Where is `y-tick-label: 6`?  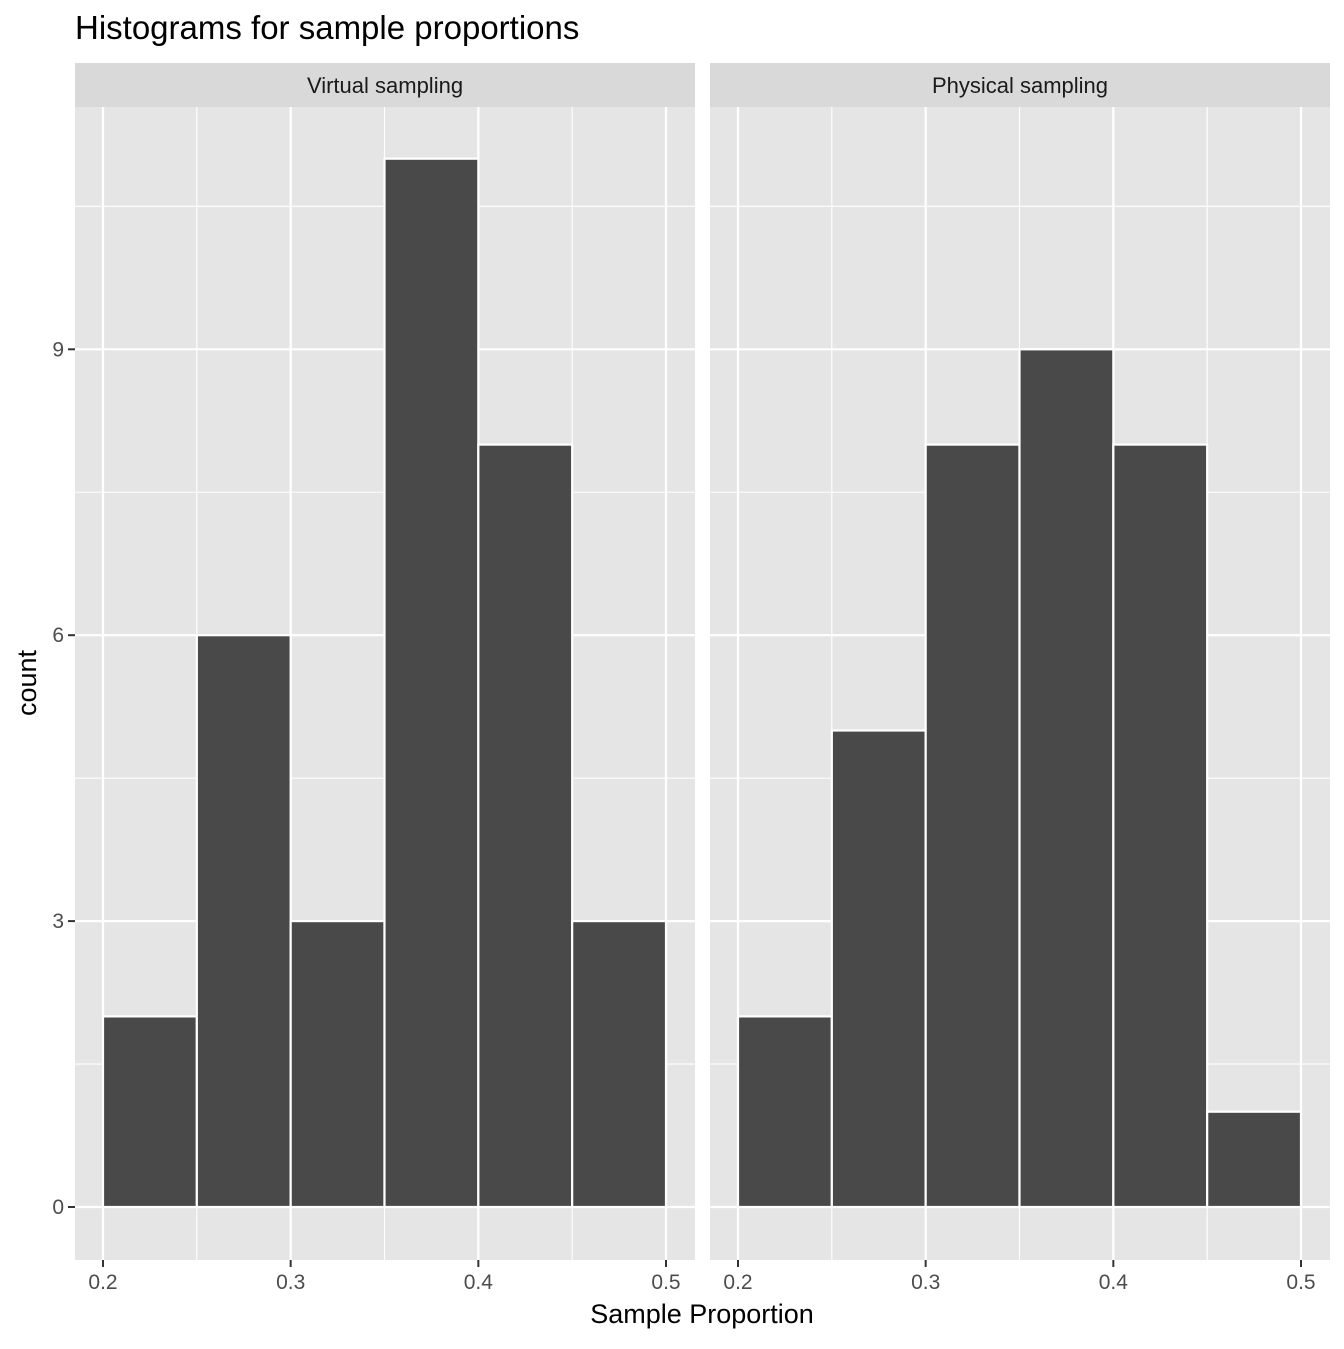
y-tick-label: 6 is located at coordinates (58, 635).